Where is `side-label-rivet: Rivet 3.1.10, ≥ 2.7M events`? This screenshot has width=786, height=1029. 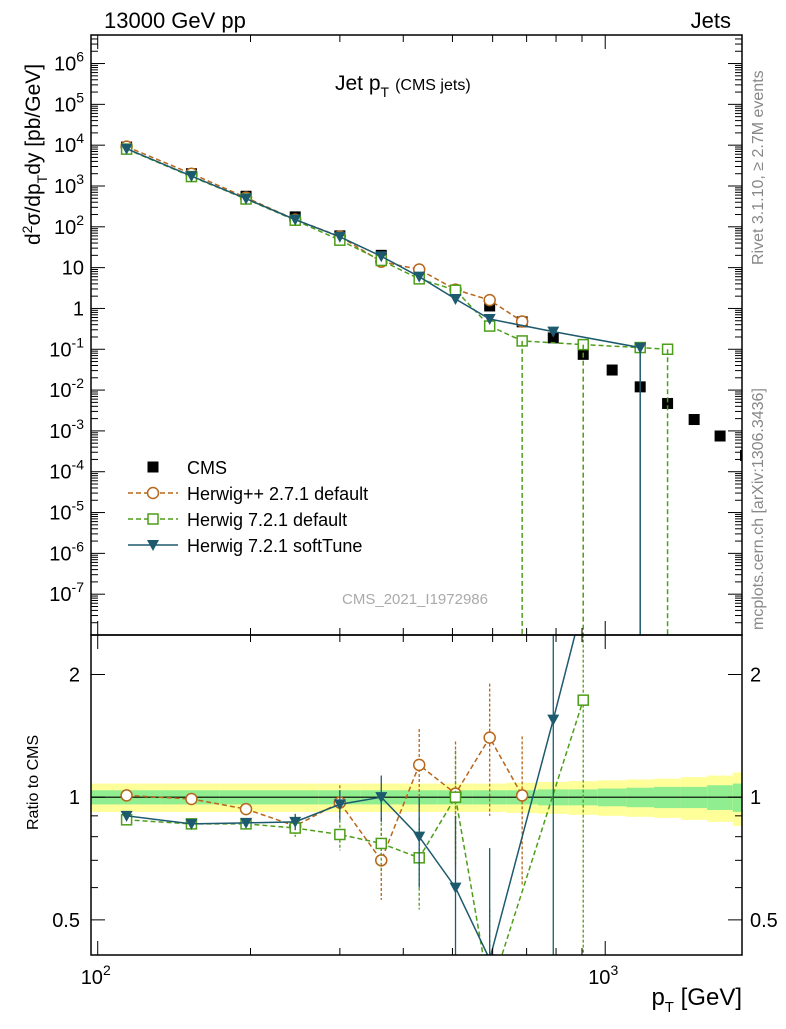
side-label-rivet: Rivet 3.1.10, ≥ 2.7M events is located at coordinates (758, 167).